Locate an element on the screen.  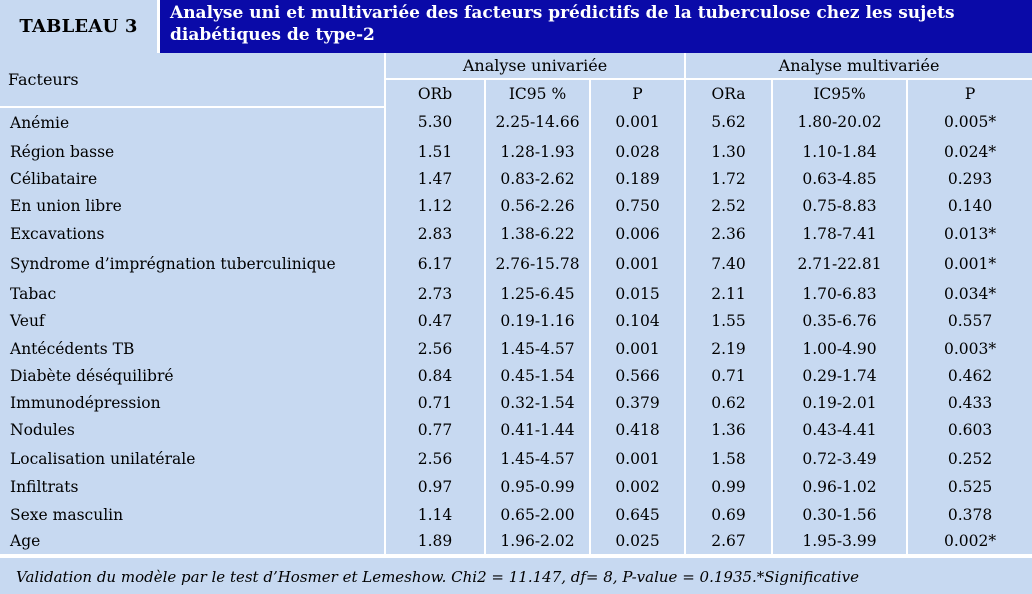
p-uni-value: 0.566 is located at coordinates (637, 375).